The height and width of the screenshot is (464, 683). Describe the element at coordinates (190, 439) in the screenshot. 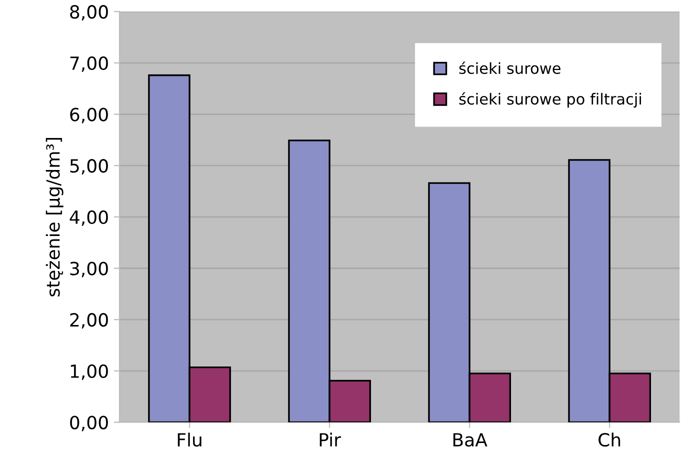

I see `x-tick-label: Flu` at that location.